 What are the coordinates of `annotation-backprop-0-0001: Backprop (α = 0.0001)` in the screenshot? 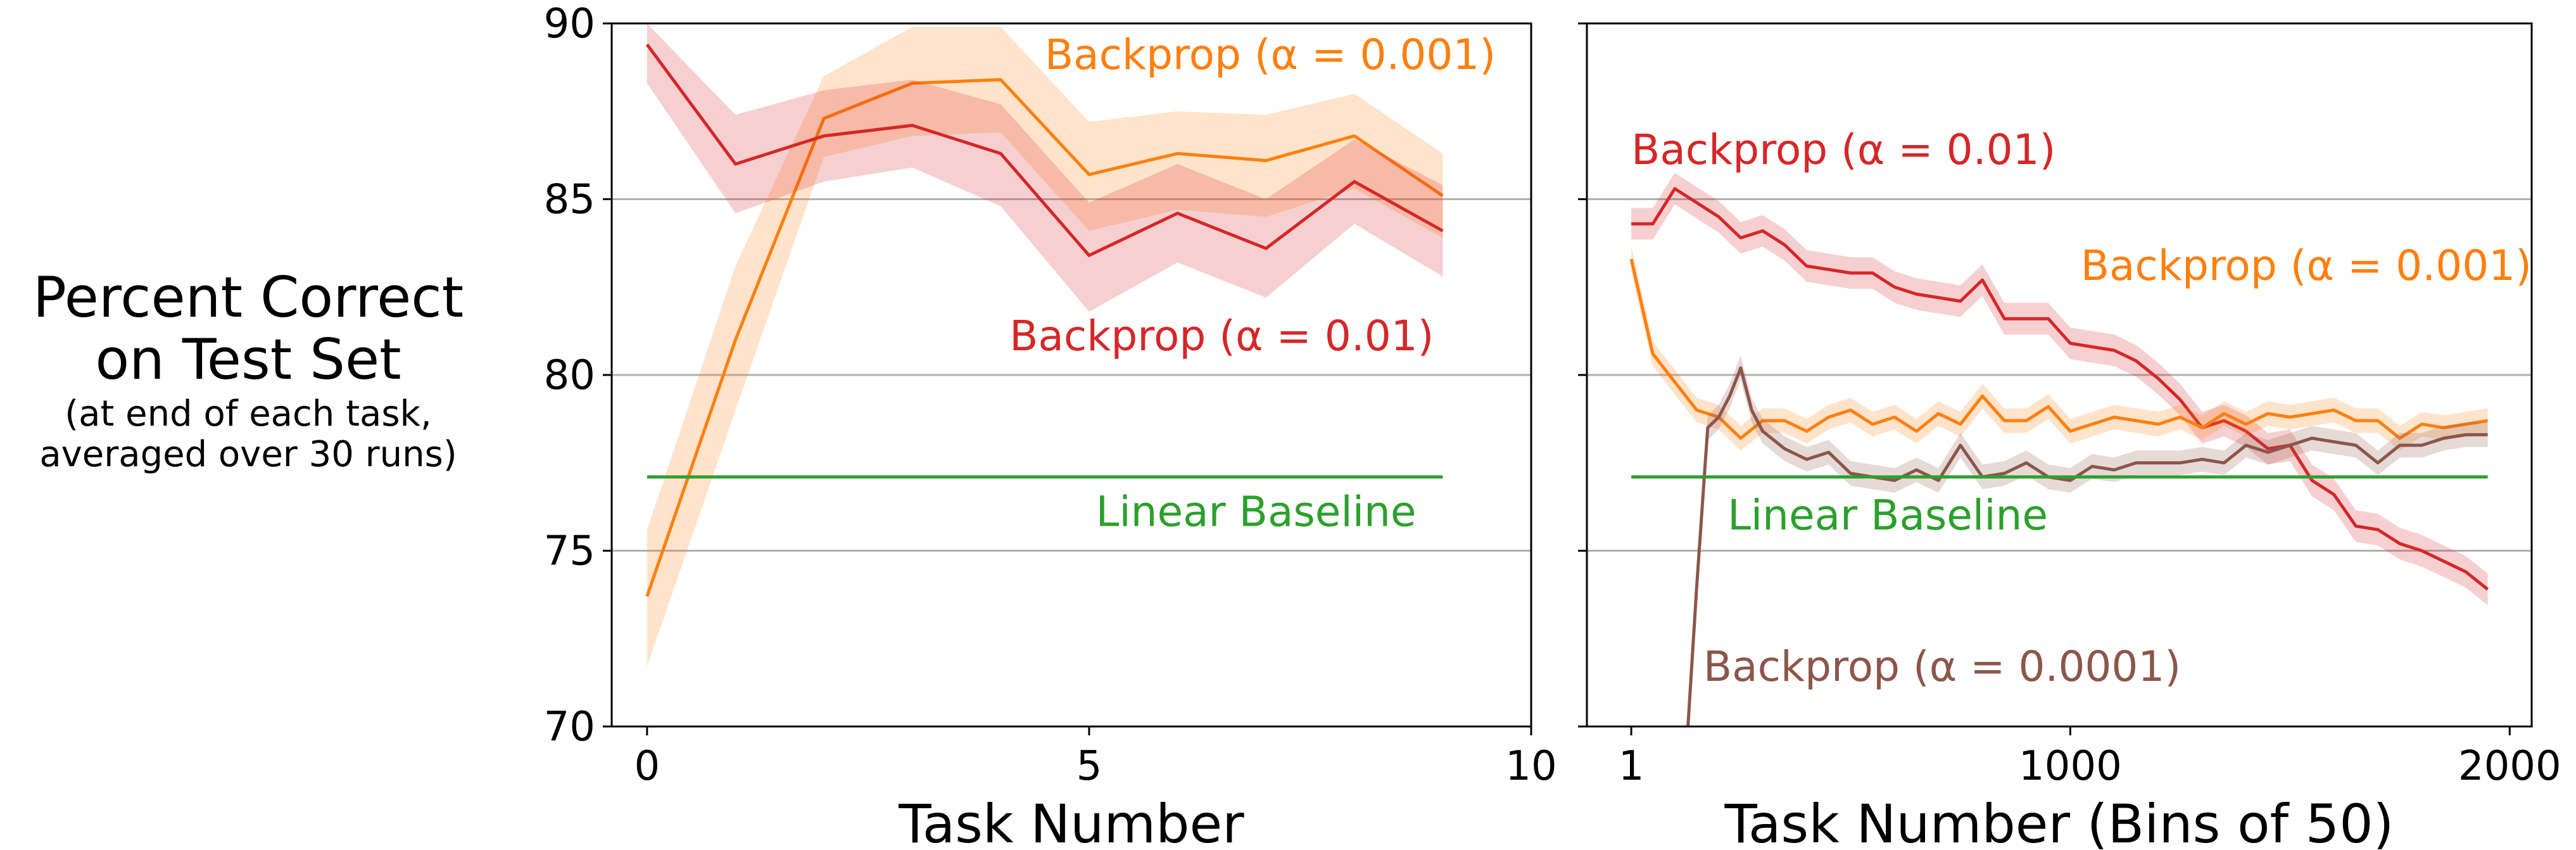 It's located at (1942, 666).